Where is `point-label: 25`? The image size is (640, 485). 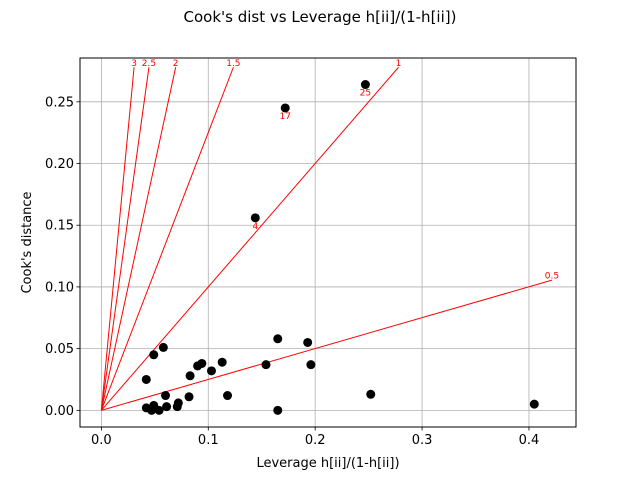
point-label: 25 is located at coordinates (365, 94).